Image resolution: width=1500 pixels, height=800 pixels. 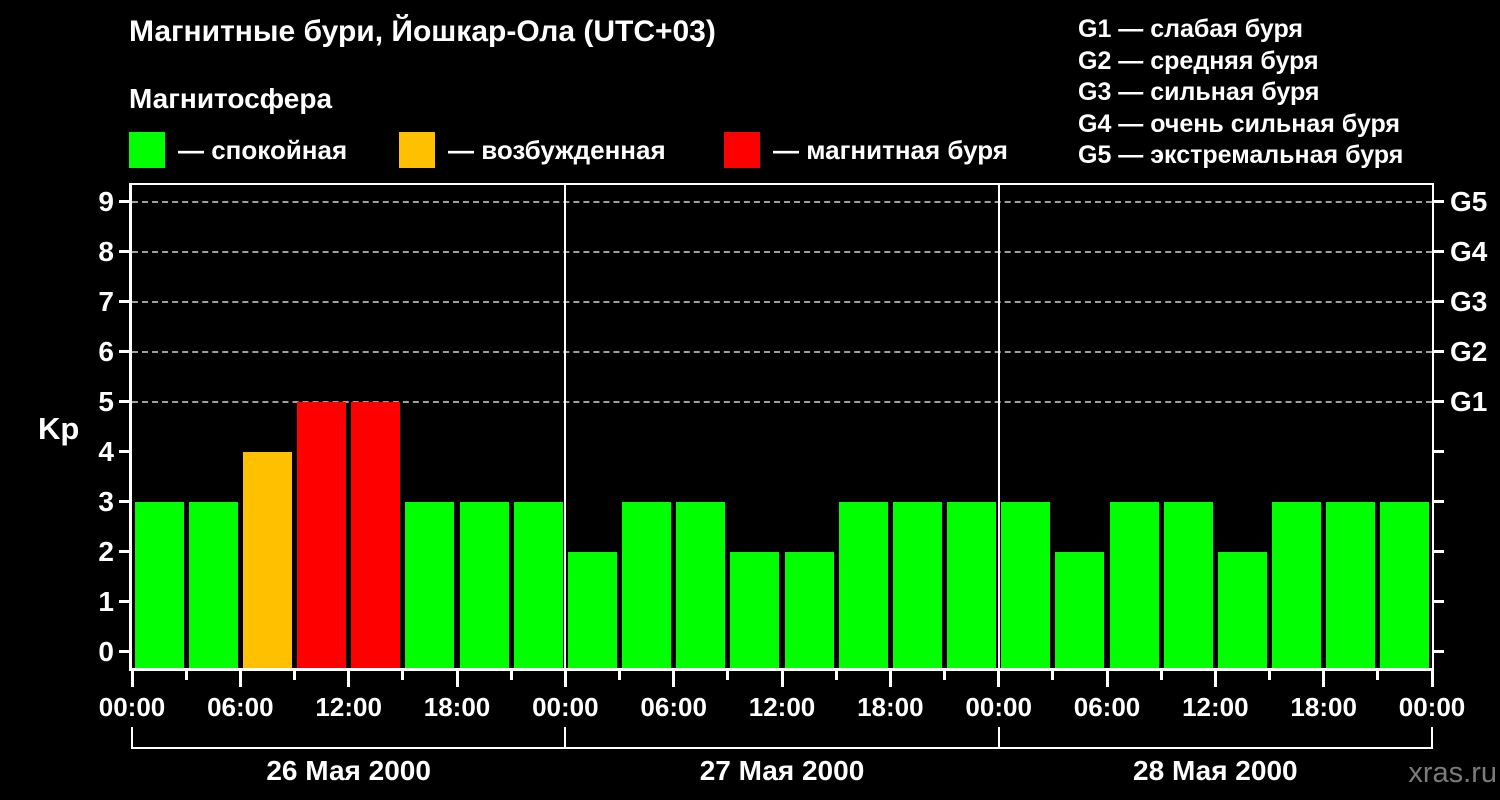 What do you see at coordinates (1469, 351) in the screenshot?
I see `g-level-label: G2` at bounding box center [1469, 351].